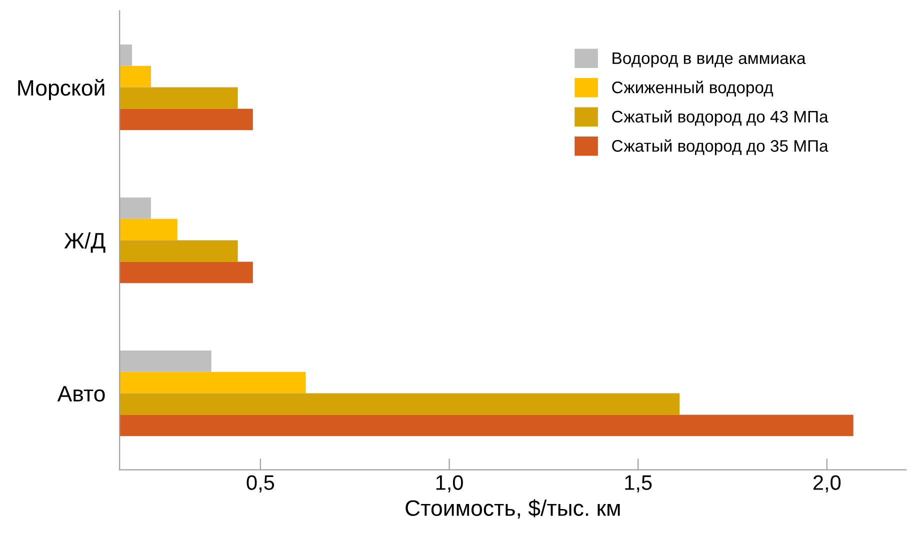 The height and width of the screenshot is (540, 920). What do you see at coordinates (85, 242) in the screenshot?
I see `y-tick-label: Ж/Д` at bounding box center [85, 242].